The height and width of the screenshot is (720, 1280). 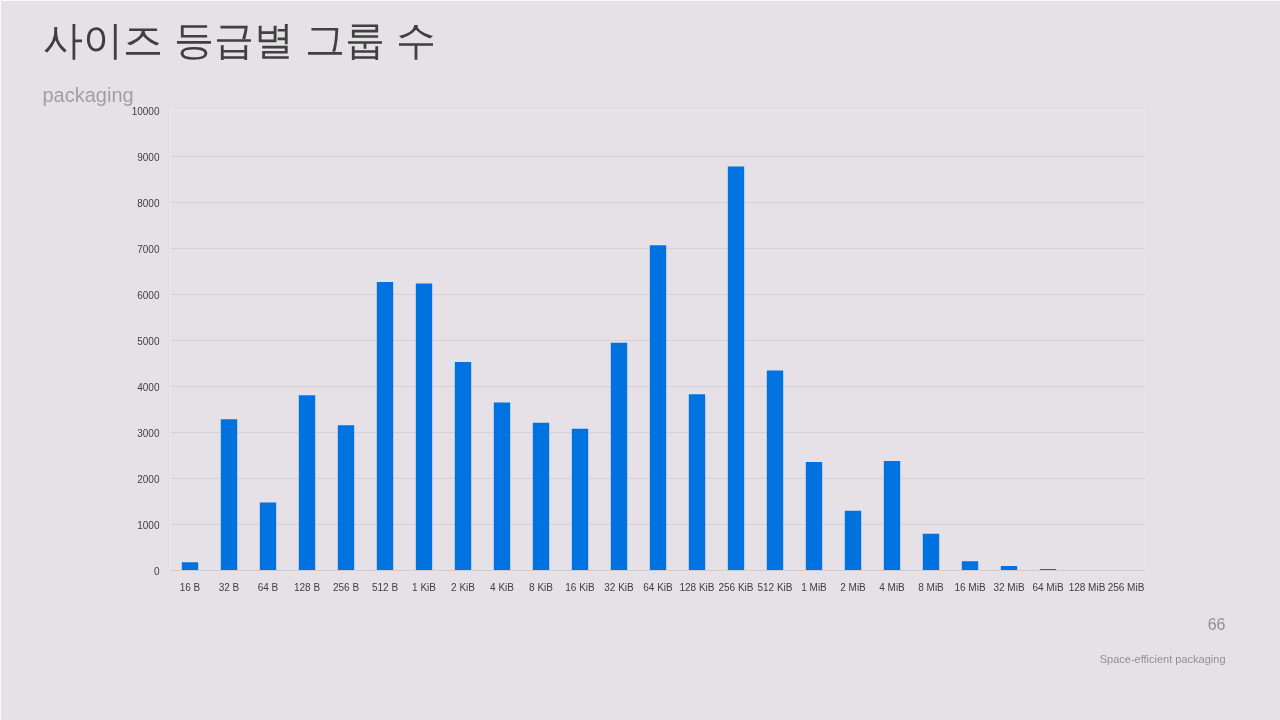 What do you see at coordinates (268, 587) in the screenshot?
I see `x-tick-label: 64 B` at bounding box center [268, 587].